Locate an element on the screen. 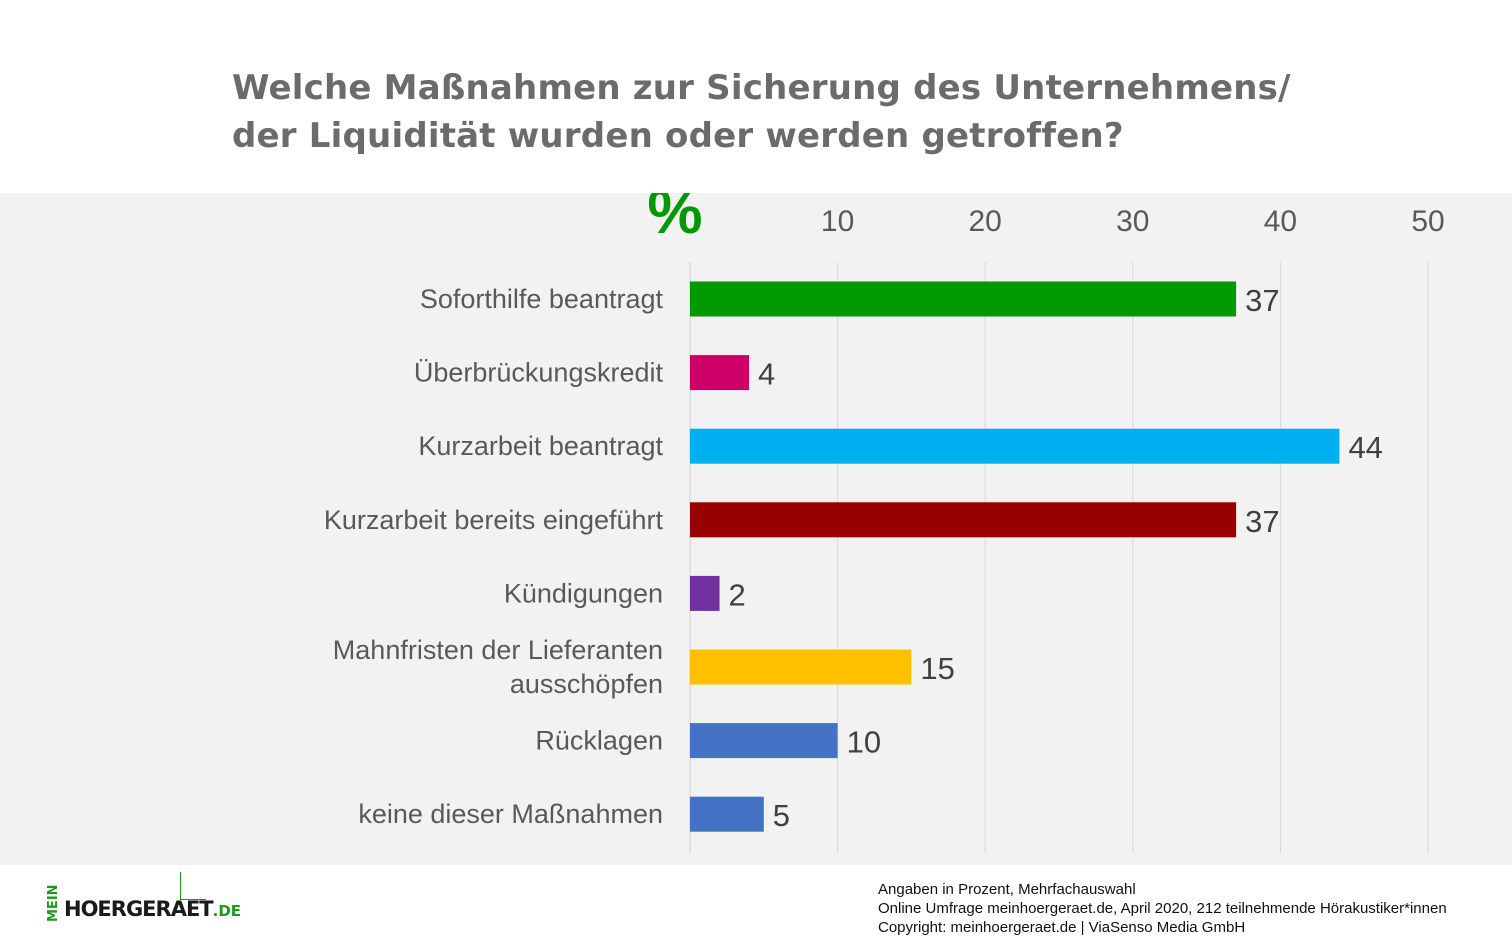 The height and width of the screenshot is (945, 1512). x-tick-label: 10 is located at coordinates (837, 221).